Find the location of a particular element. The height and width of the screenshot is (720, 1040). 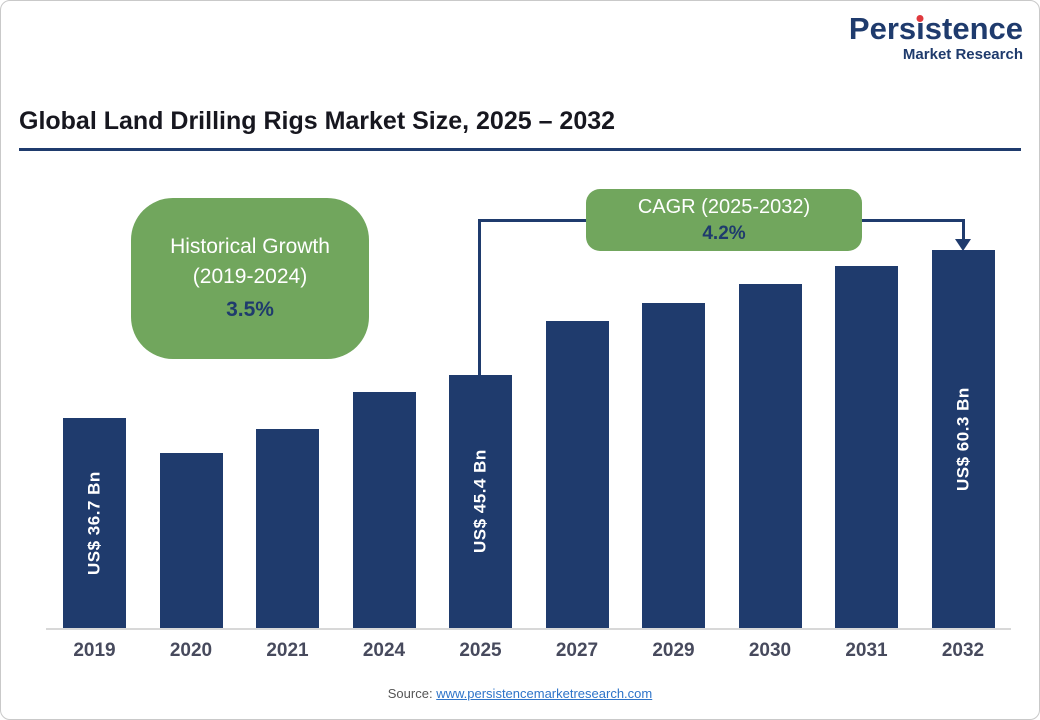

bar-2032: US$ 60.3 Bn is located at coordinates (963, 439).